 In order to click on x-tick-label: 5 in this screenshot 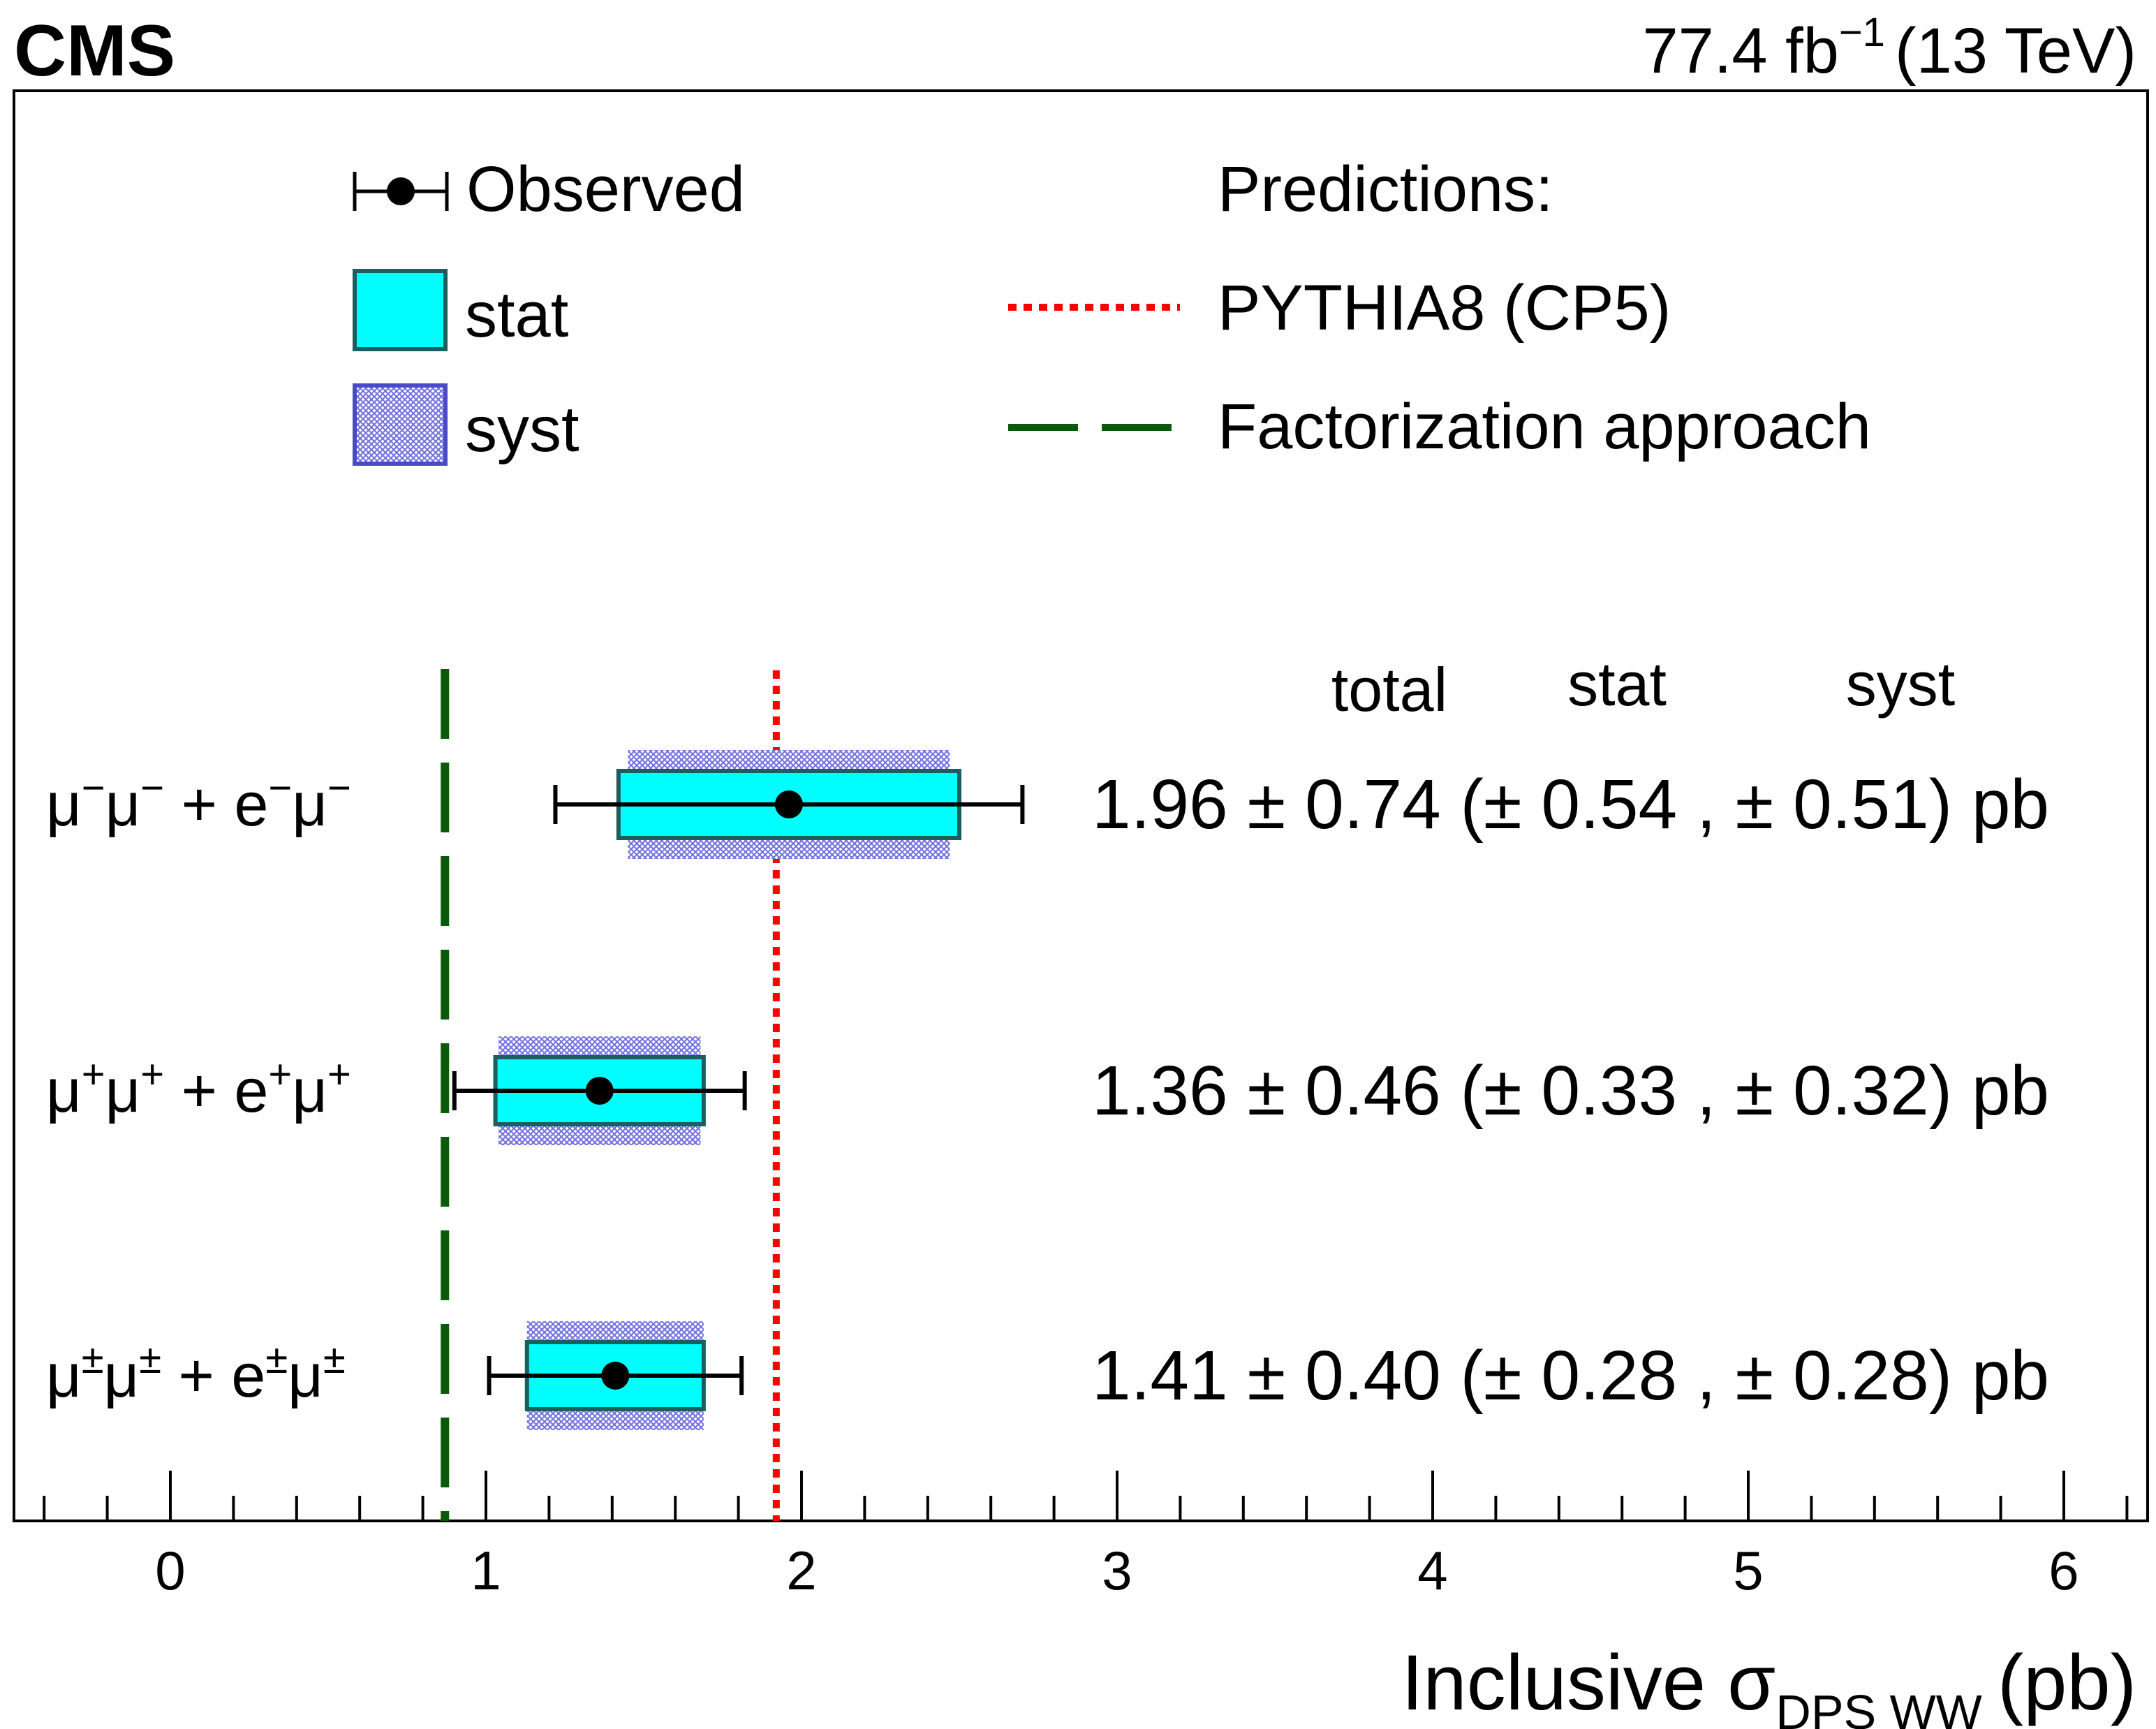, I will do `click(1748, 1570)`.